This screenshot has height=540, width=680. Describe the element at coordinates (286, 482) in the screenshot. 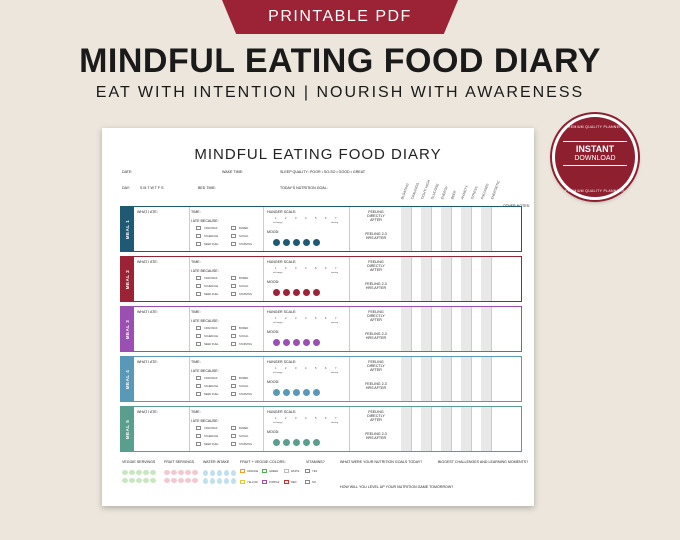

I see `color-checkbox-red` at that location.